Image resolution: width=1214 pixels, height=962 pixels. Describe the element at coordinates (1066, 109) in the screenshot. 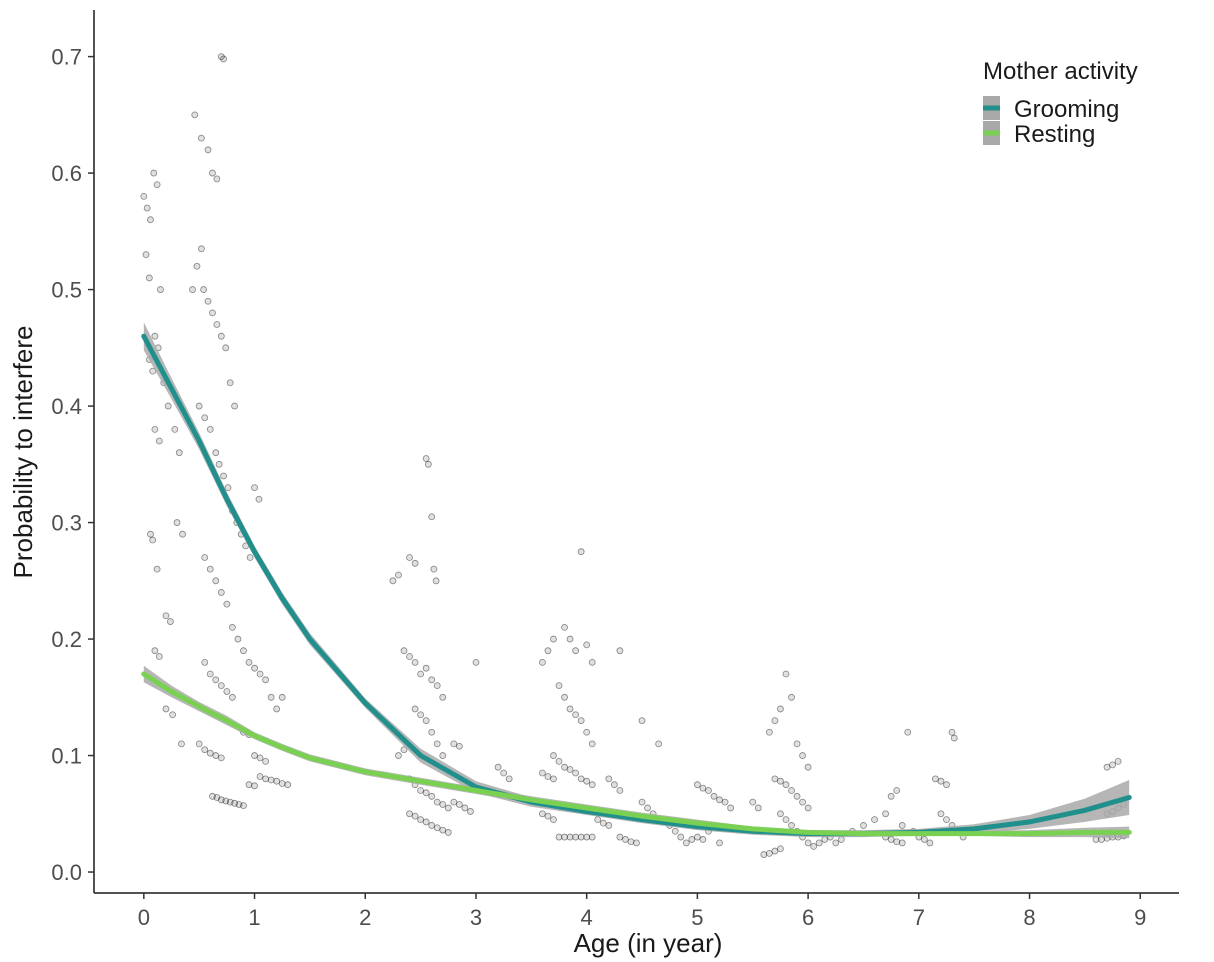

I see `legend-label-grooming: Grooming` at that location.